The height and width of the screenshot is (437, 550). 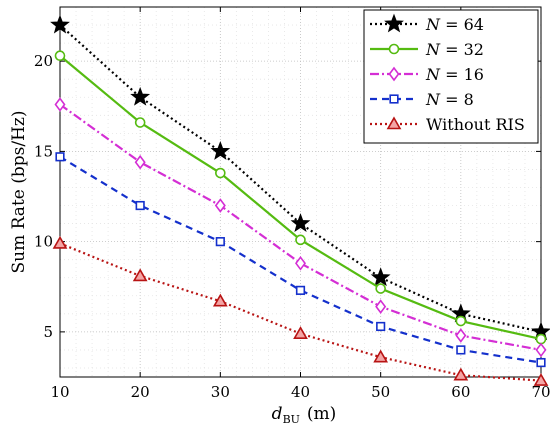 What do you see at coordinates (304, 415) in the screenshot?
I see `x-axis-label: dBU (m)` at bounding box center [304, 415].